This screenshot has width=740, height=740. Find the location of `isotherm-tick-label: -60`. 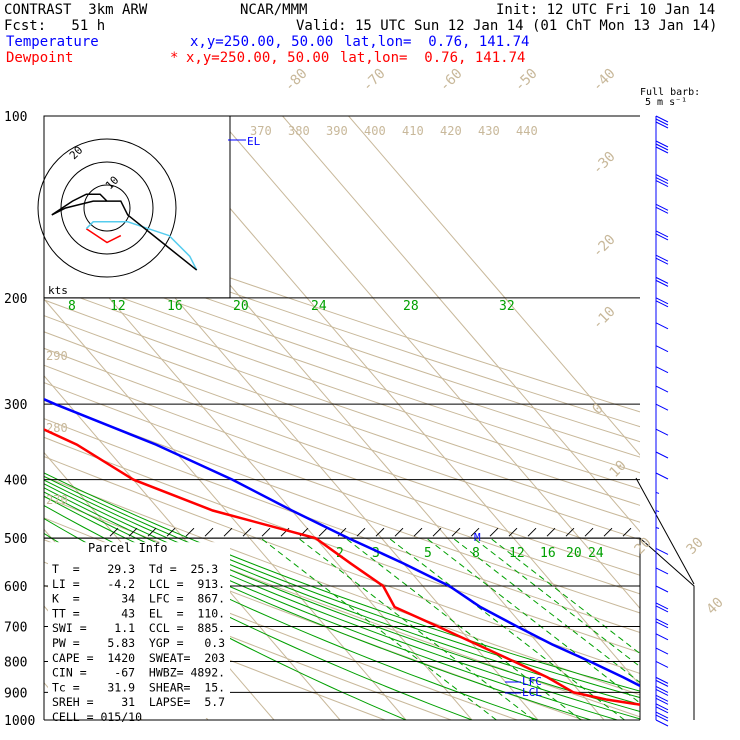

isotherm-tick-label: -60 is located at coordinates (451, 80).